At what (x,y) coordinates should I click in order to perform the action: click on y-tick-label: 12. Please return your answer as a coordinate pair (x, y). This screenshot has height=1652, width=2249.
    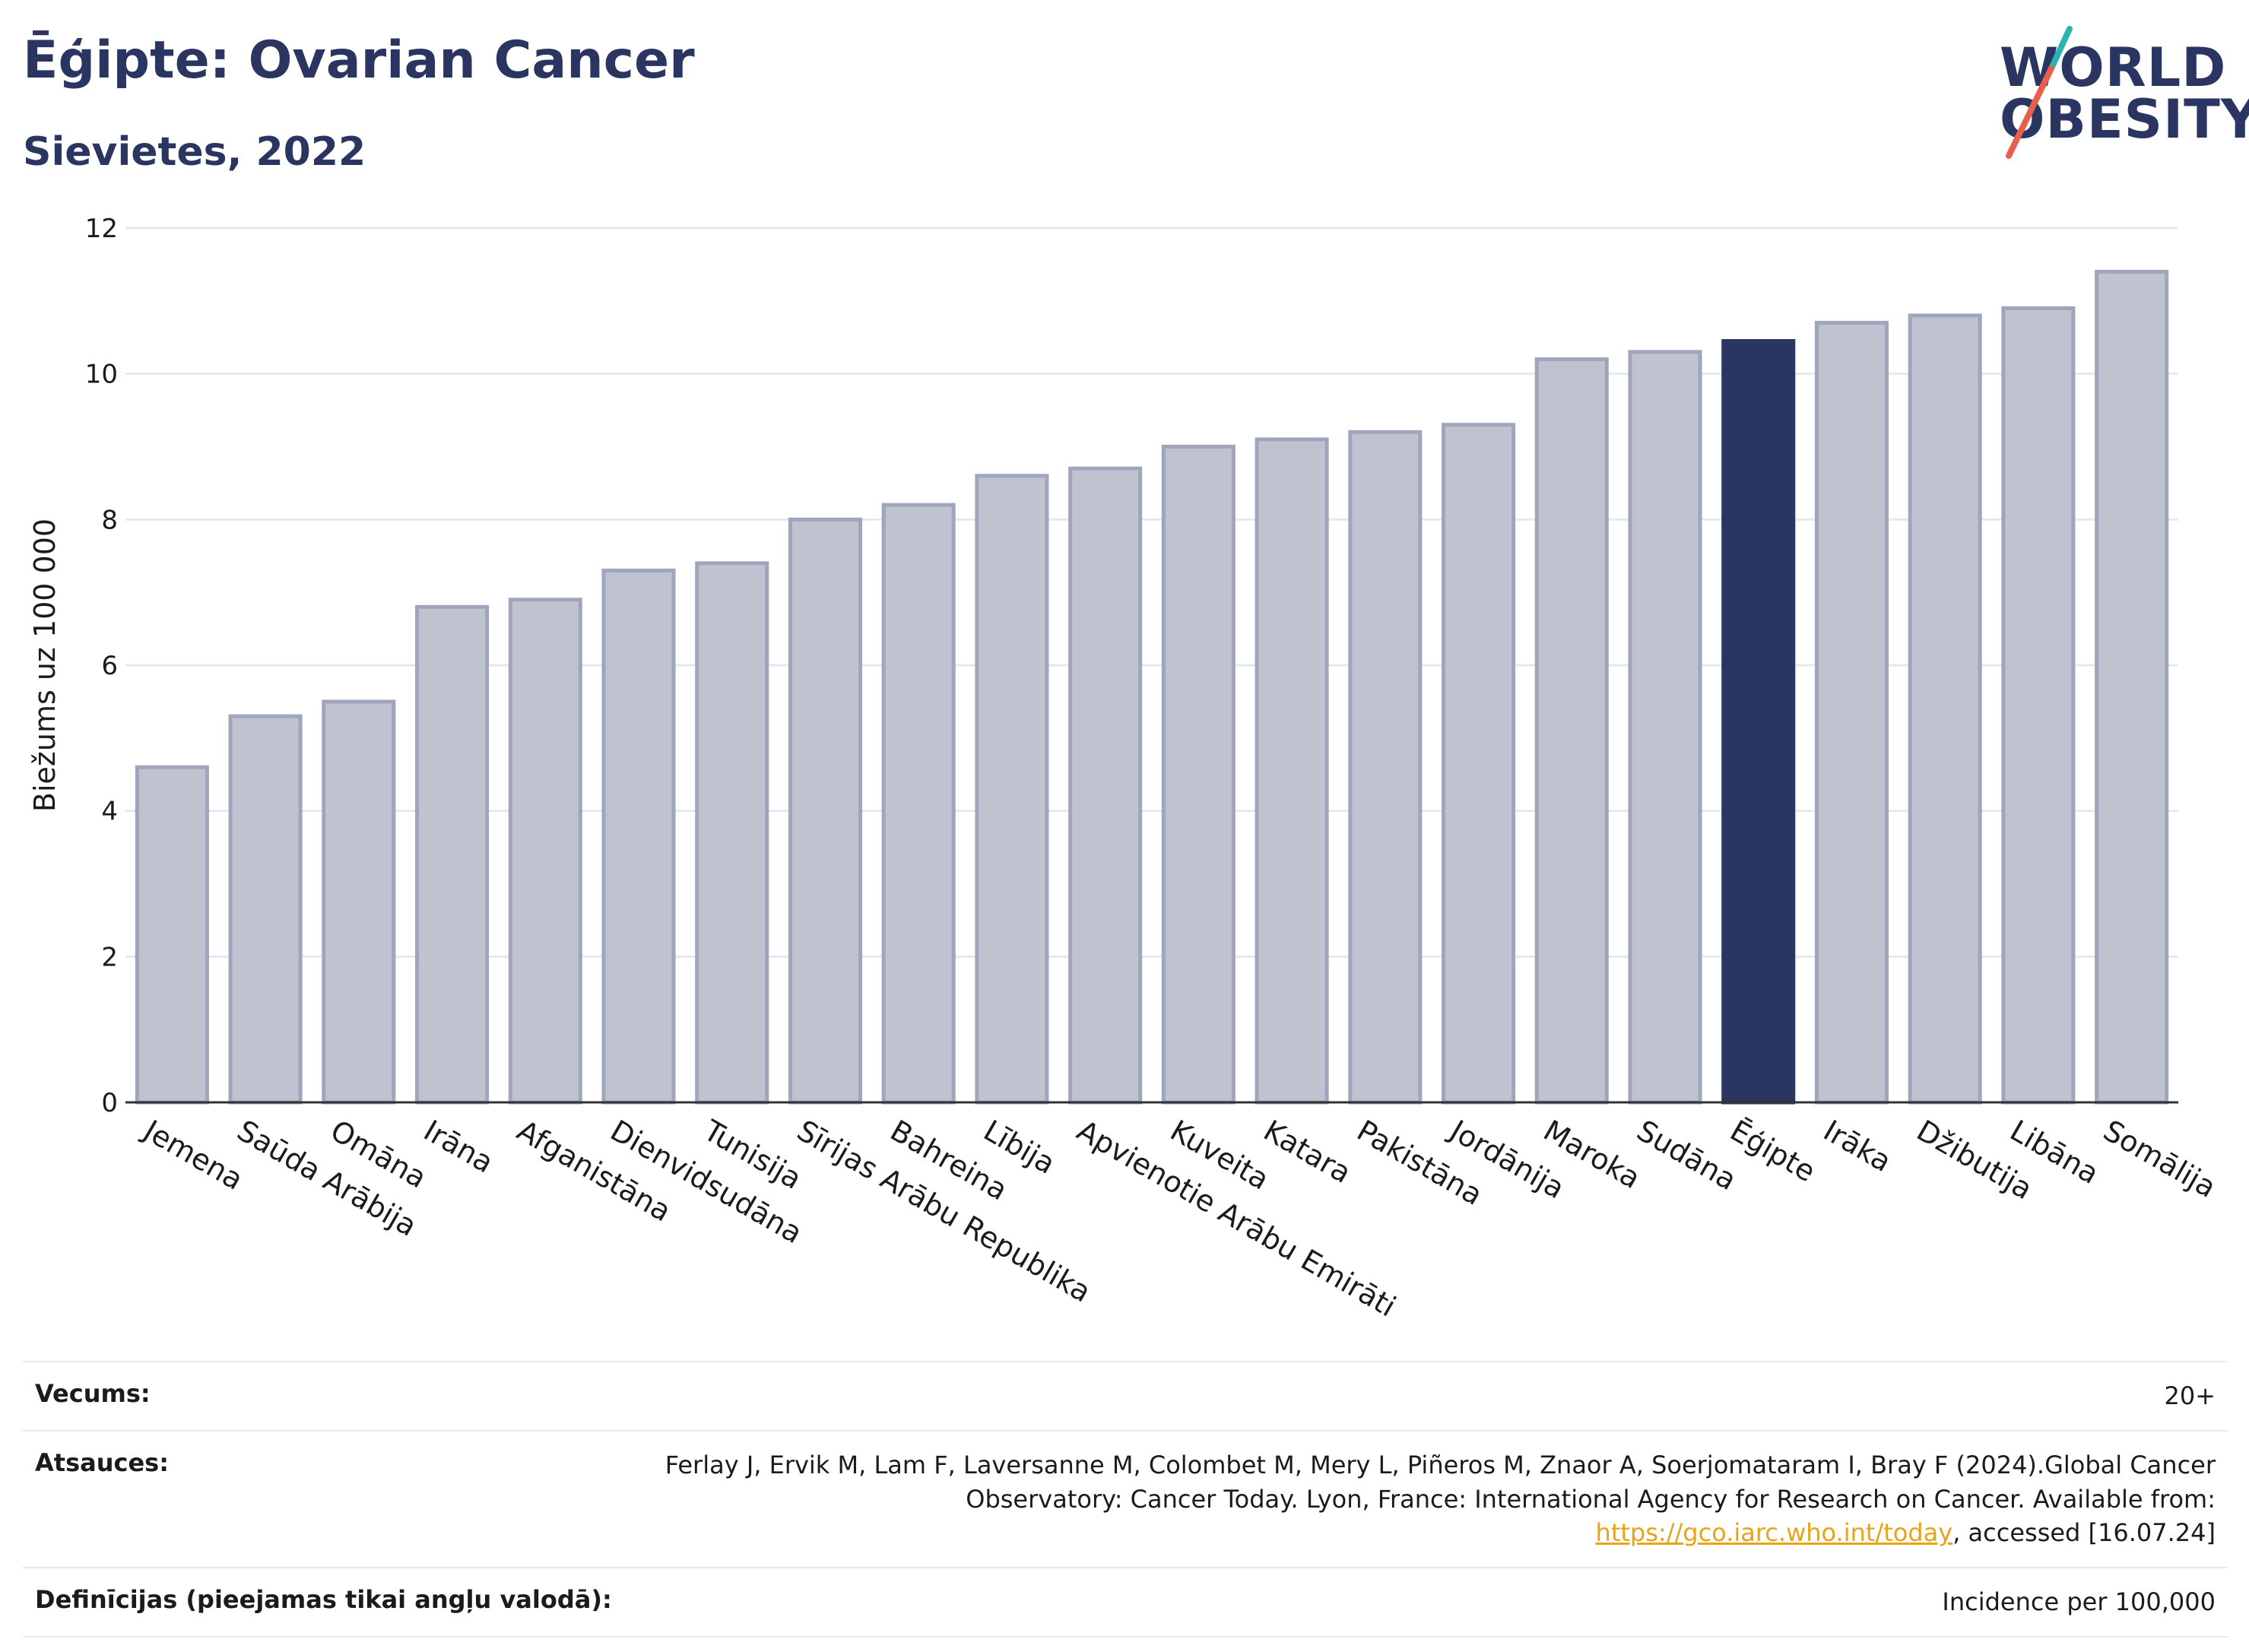
    Looking at the image, I should click on (101, 229).